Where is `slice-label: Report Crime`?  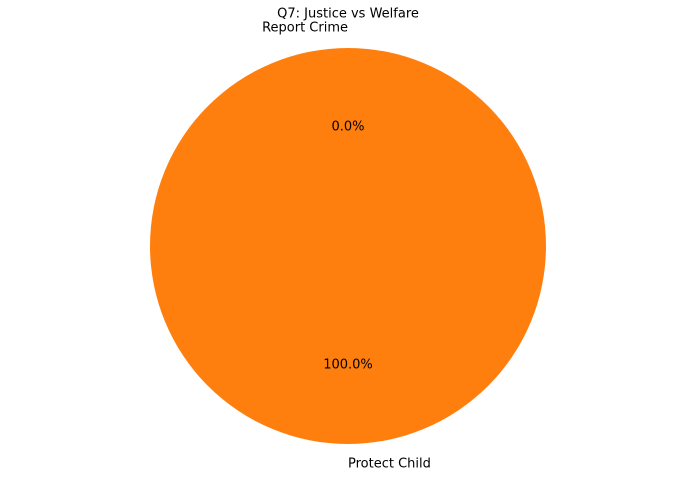 slice-label: Report Crime is located at coordinates (305, 28).